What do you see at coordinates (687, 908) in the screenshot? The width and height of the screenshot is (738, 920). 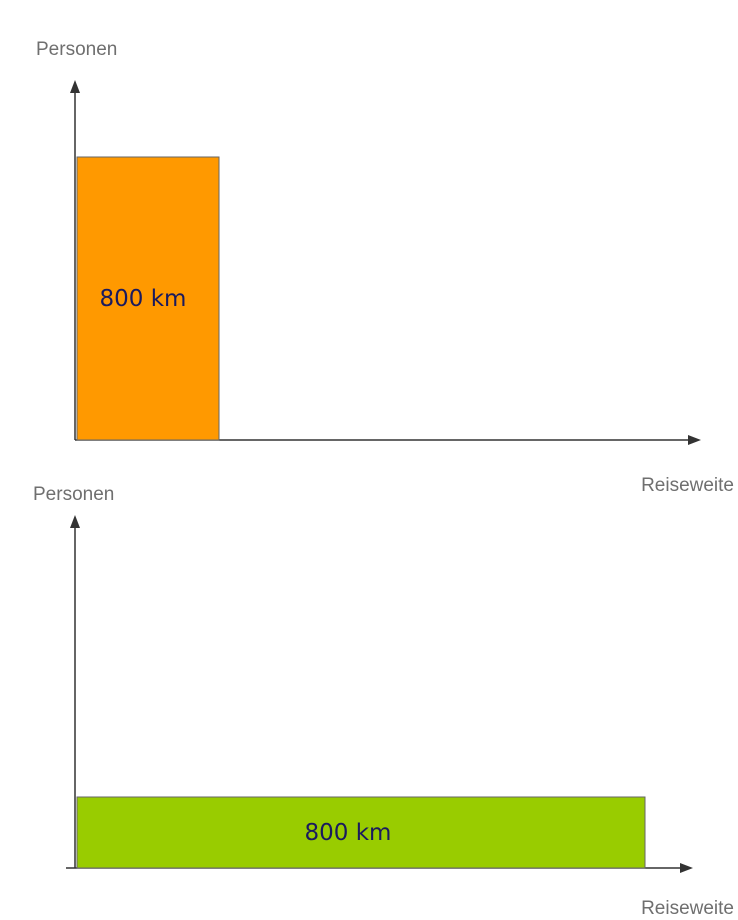 I see `x-axis-label-bottom: Reiseweite` at bounding box center [687, 908].